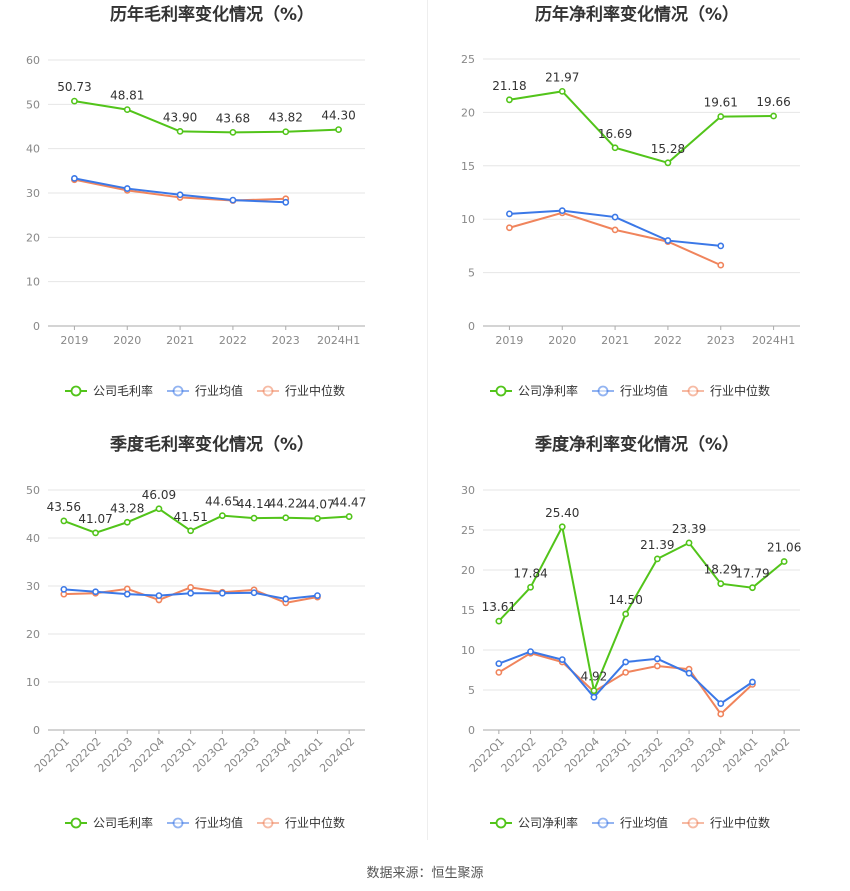  Describe the element at coordinates (33, 490) in the screenshot. I see `y-tick-label: 50` at that location.